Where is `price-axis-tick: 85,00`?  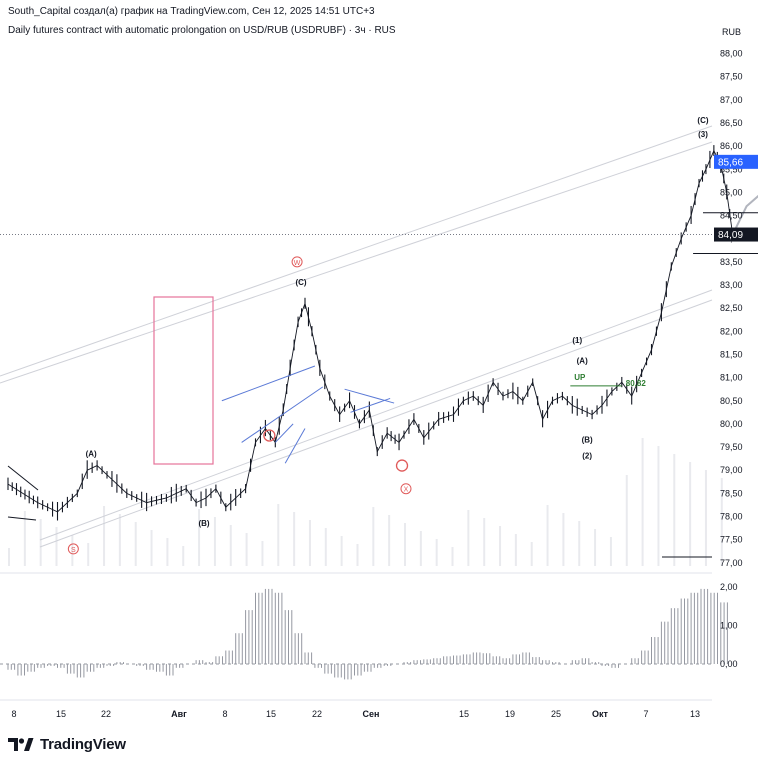 price-axis-tick: 85,00 is located at coordinates (731, 192).